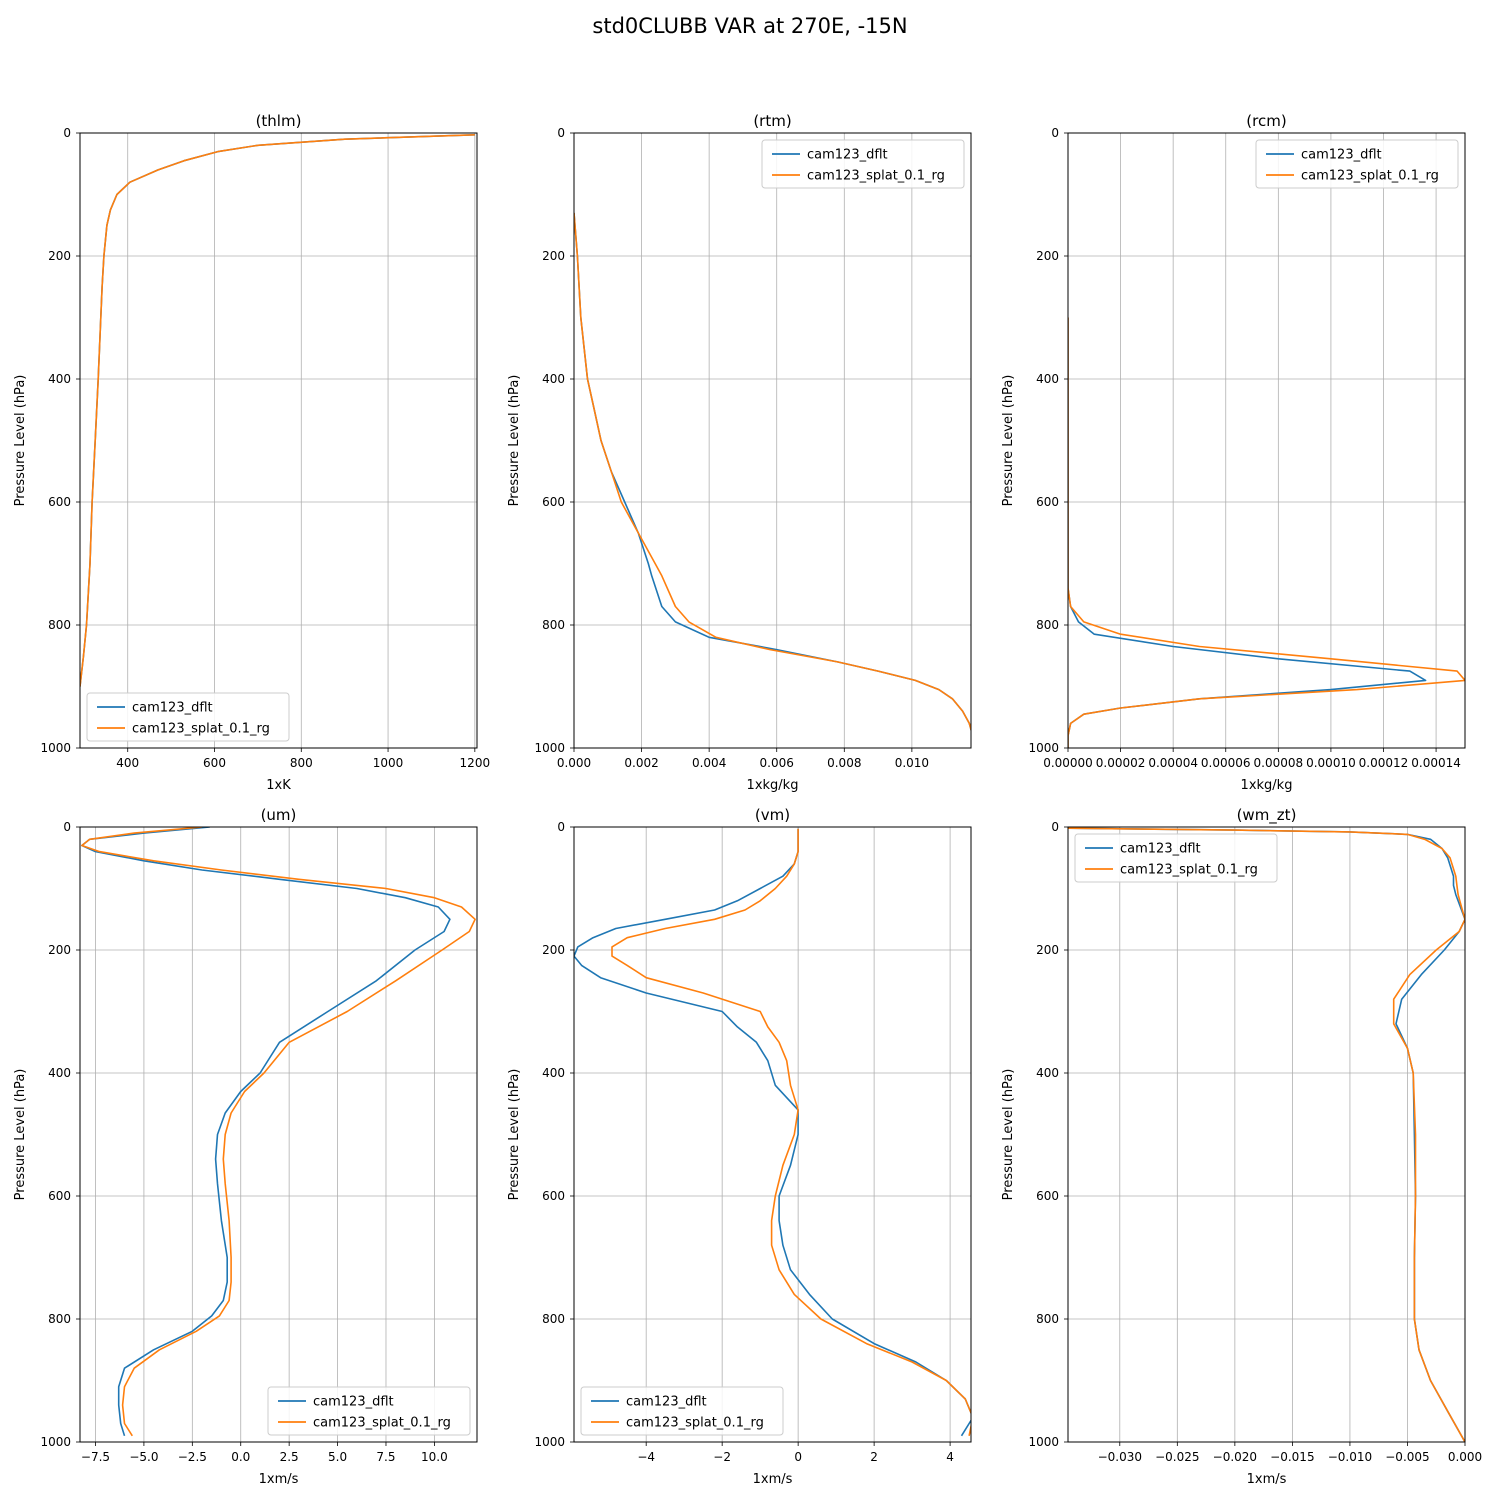 The height and width of the screenshot is (1500, 1500). I want to click on panel-title: (rtm), so click(772, 121).